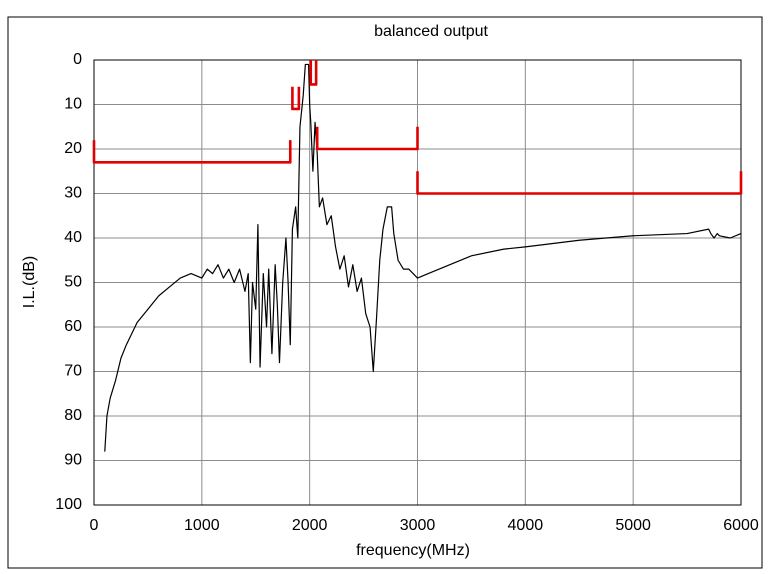  What do you see at coordinates (73, 104) in the screenshot?
I see `y-tick-label: 10` at bounding box center [73, 104].